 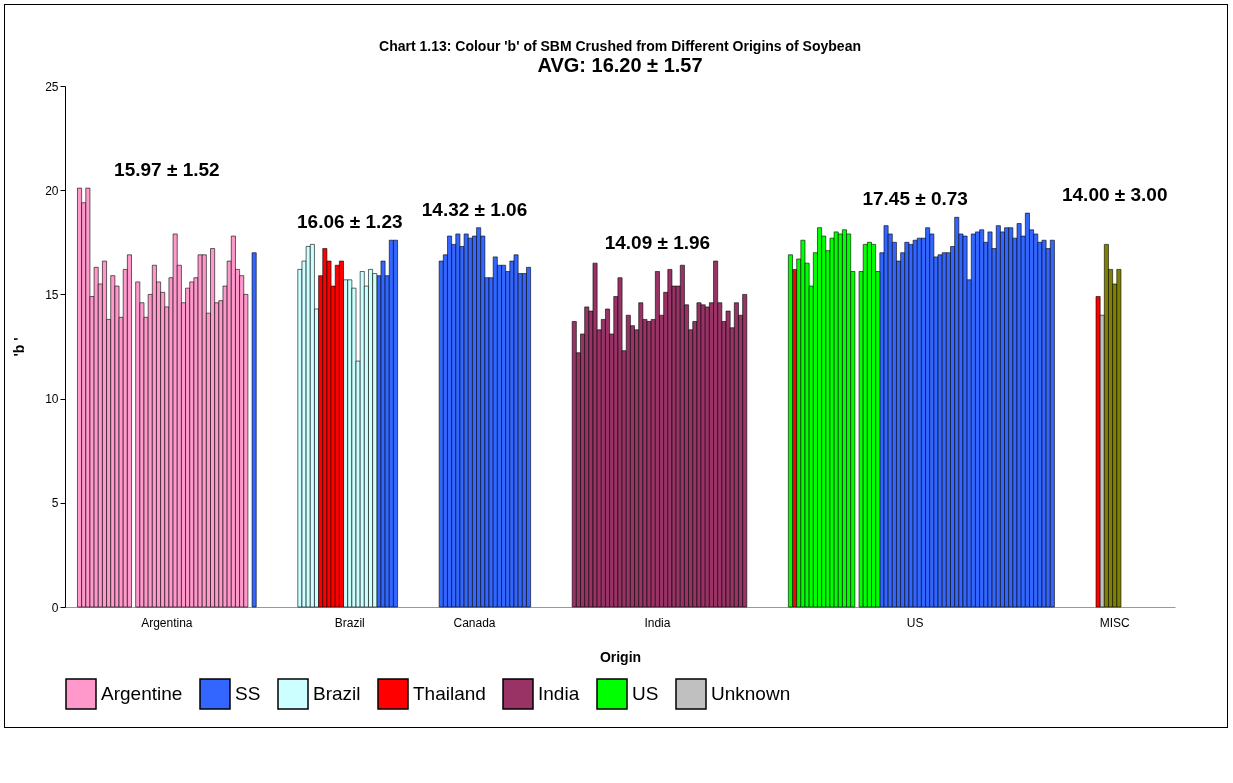 What do you see at coordinates (52, 399) in the screenshot?
I see `y-tick-label: 10` at bounding box center [52, 399].